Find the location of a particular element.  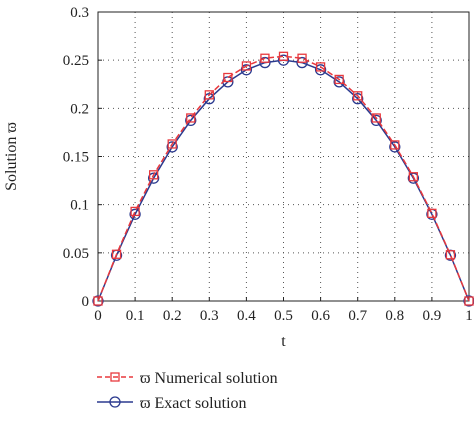

y-tick-label: 0.1 is located at coordinates (79, 206).